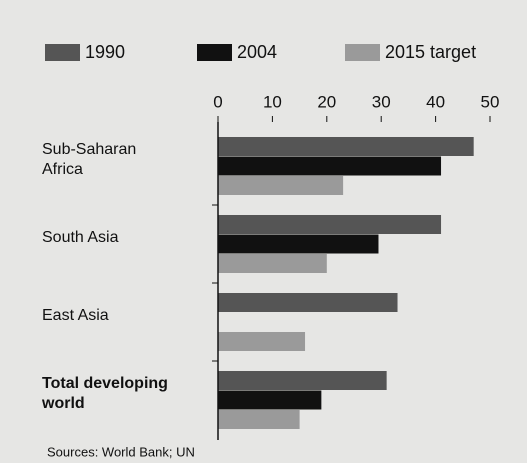 The height and width of the screenshot is (463, 527). Describe the element at coordinates (80, 238) in the screenshot. I see `category-label: South Asia` at that location.